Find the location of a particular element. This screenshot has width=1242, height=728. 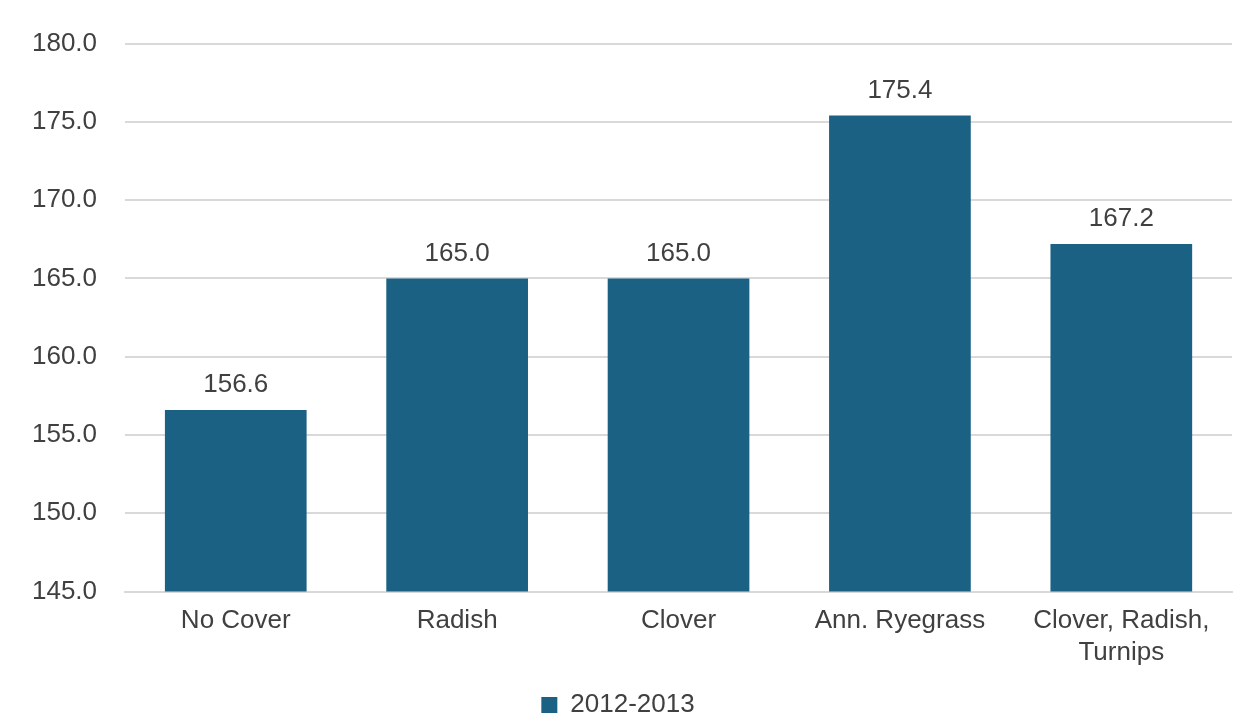

x-tick-label: Clover is located at coordinates (678, 619).